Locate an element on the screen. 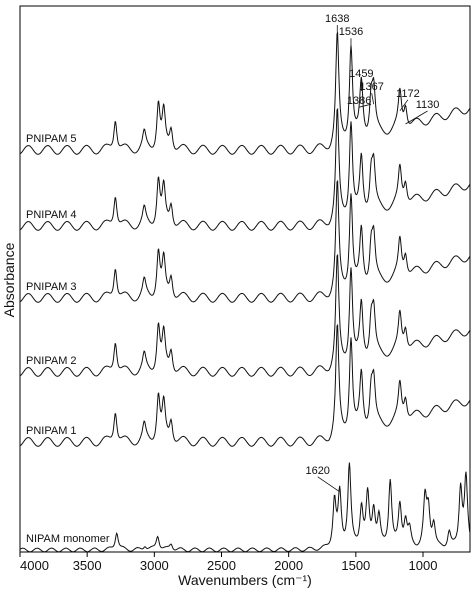  annotation-label: 1367 is located at coordinates (371, 87).